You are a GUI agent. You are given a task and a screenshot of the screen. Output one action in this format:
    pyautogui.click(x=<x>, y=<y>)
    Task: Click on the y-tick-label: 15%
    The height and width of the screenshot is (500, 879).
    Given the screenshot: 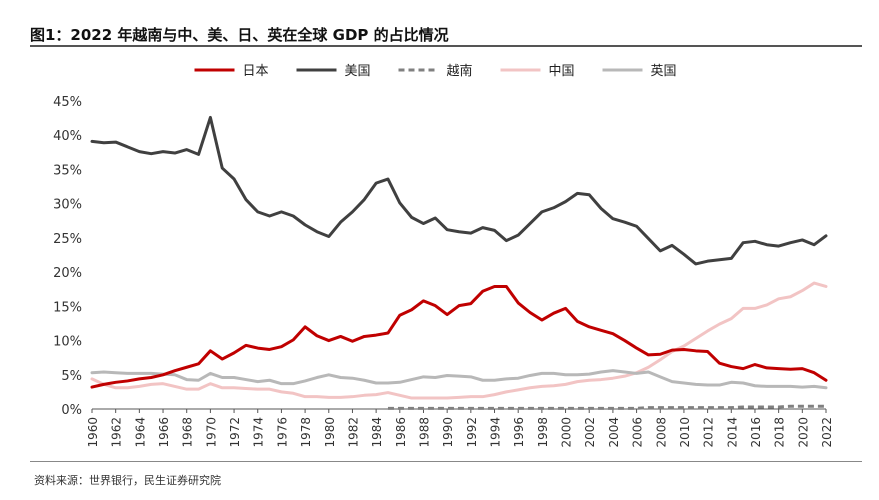 What is the action you would take?
    pyautogui.click(x=67, y=307)
    